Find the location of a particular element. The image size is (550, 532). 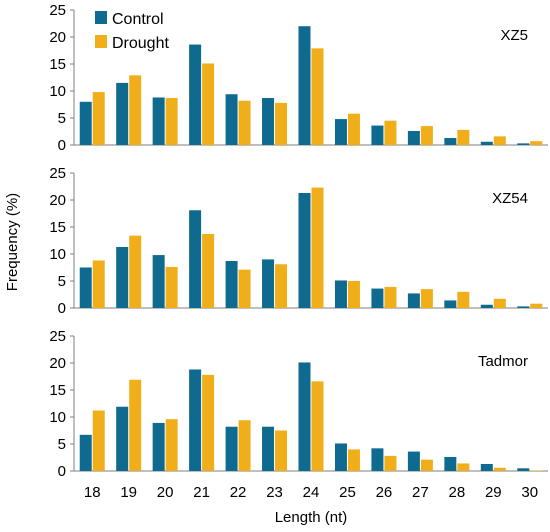

x-tick-label: 25 is located at coordinates (347, 492).